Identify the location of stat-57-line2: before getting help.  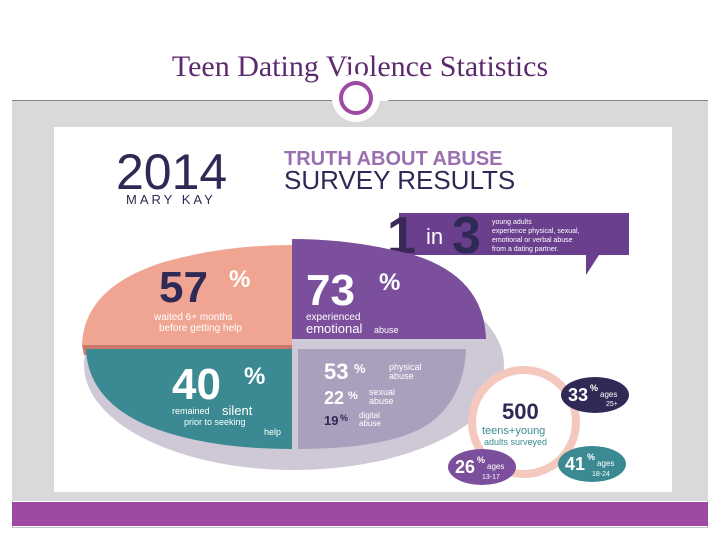
(200, 328).